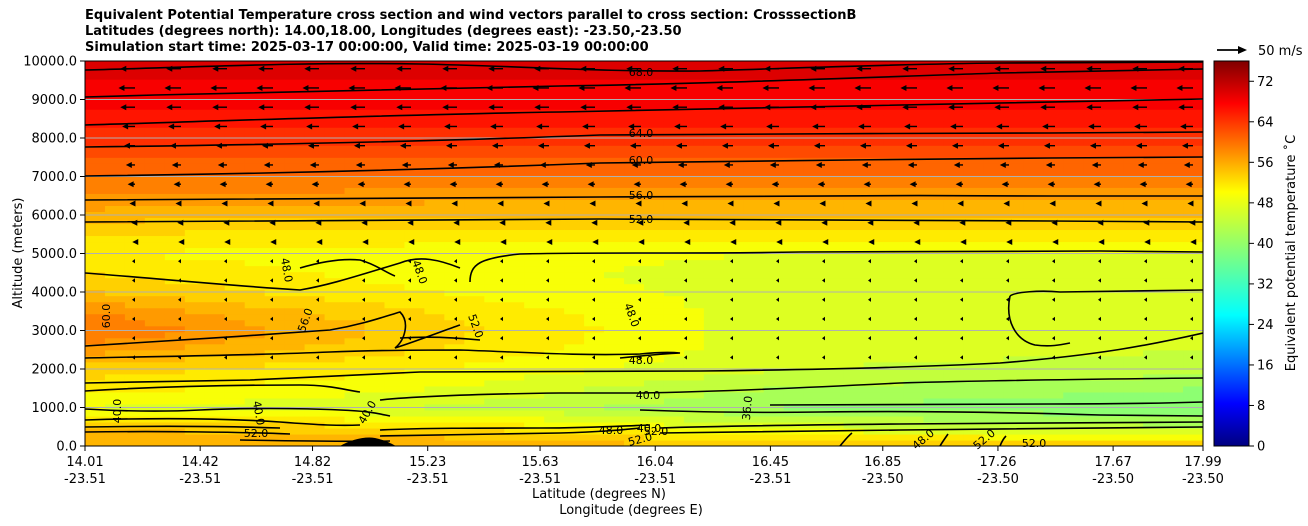 The height and width of the screenshot is (526, 1308). What do you see at coordinates (931, 425) in the screenshot?
I see `contour-line` at bounding box center [931, 425].